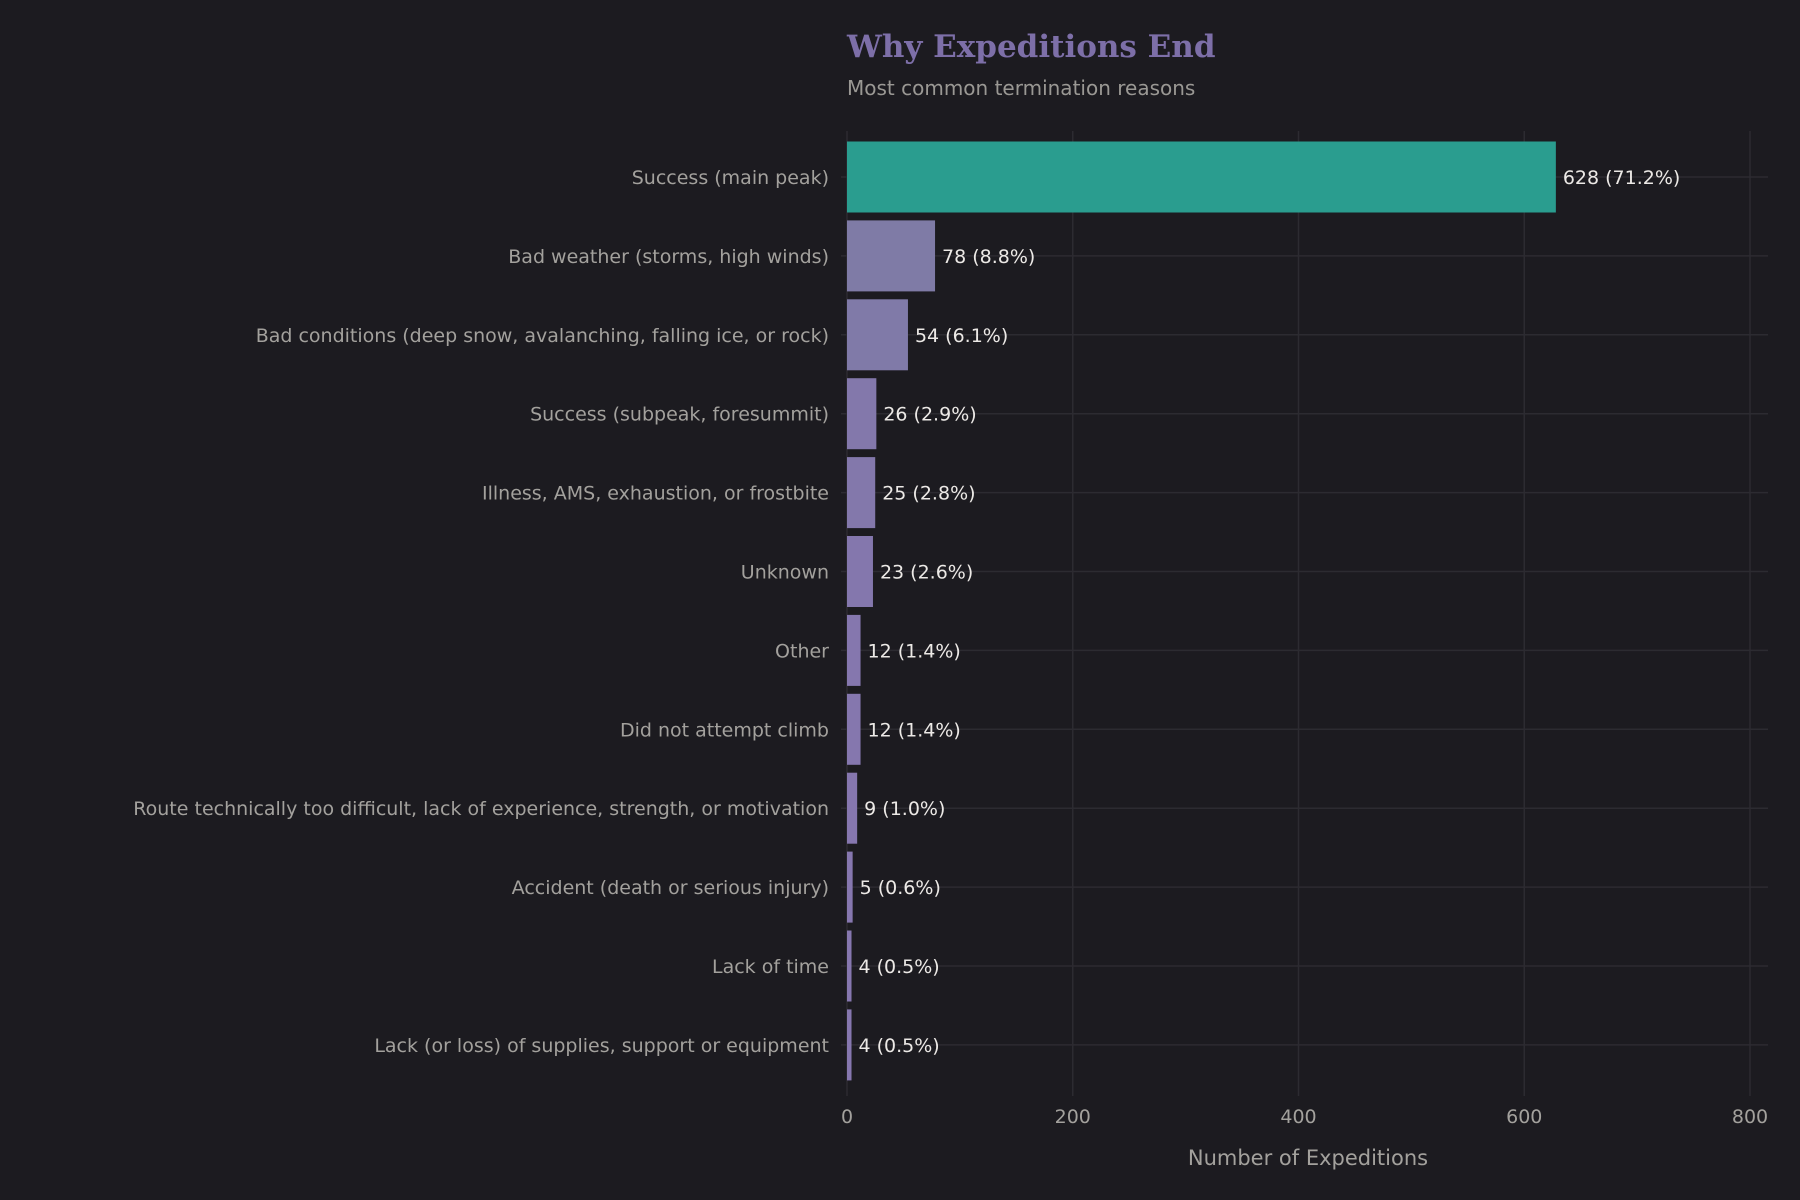 The height and width of the screenshot is (1200, 1800). Describe the element at coordinates (926, 573) in the screenshot. I see `value-label: 23 (2.6%)` at that location.